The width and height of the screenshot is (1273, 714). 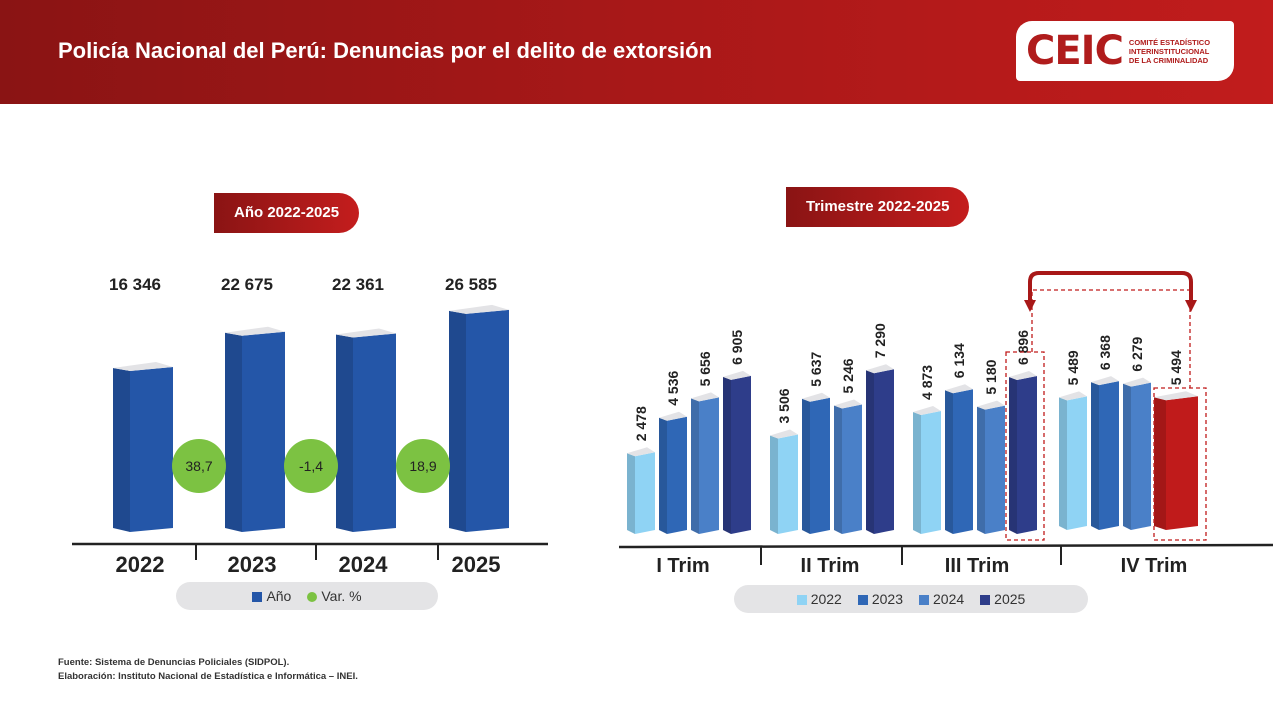 What do you see at coordinates (247, 284) in the screenshot?
I see `value-label: 22 675` at bounding box center [247, 284].